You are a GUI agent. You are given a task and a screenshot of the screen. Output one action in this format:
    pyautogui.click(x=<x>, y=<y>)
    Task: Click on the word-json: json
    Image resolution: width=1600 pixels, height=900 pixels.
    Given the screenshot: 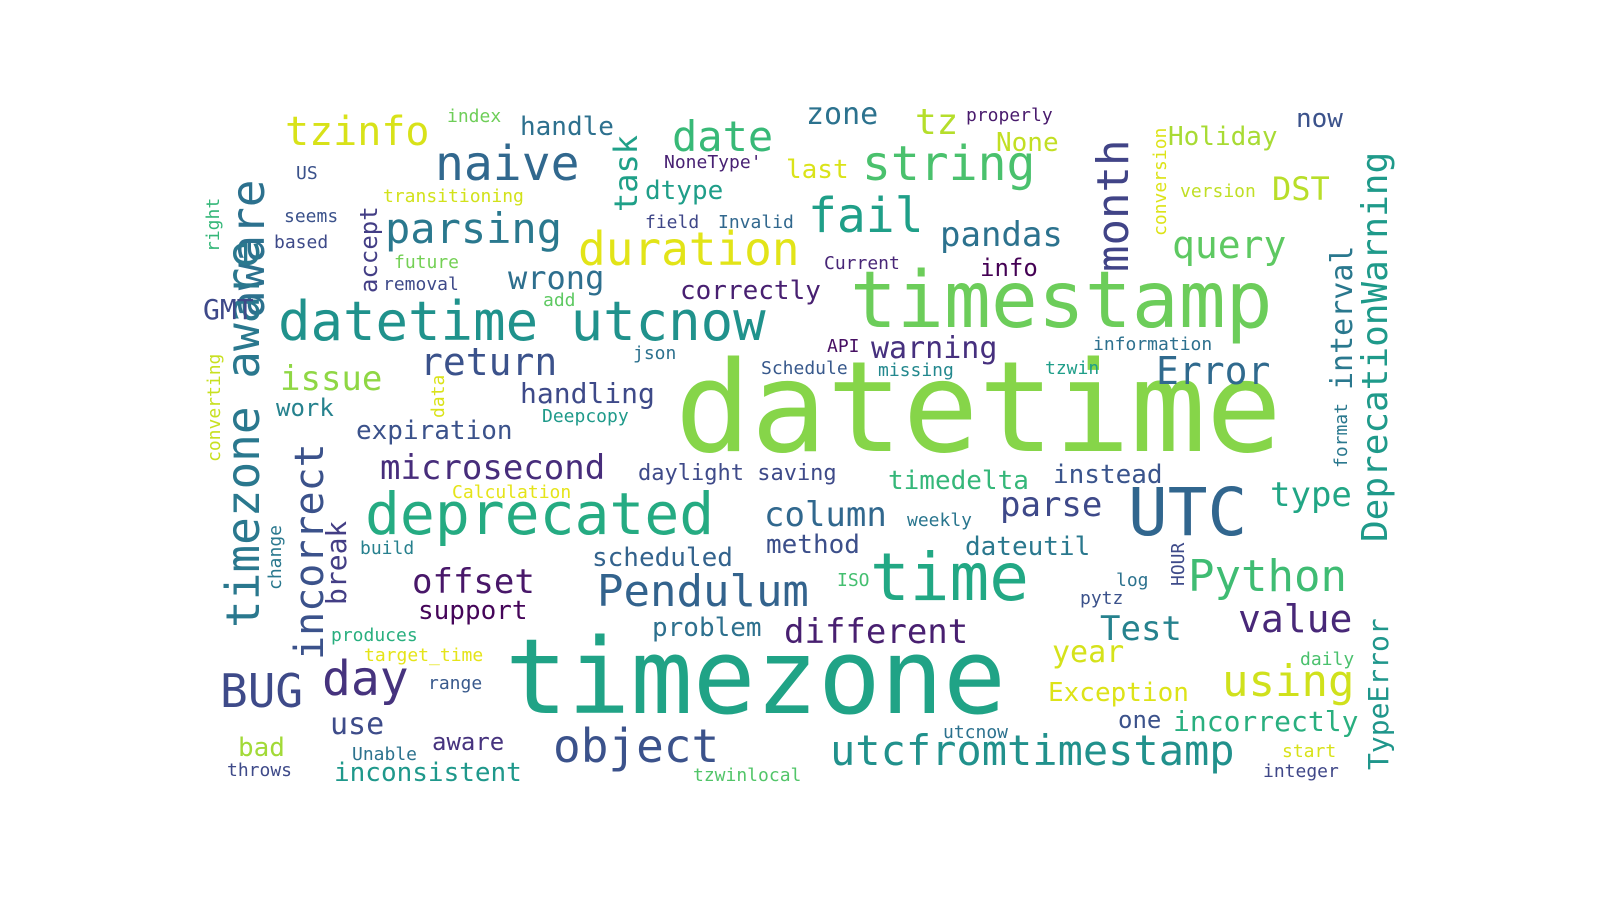 What is the action you would take?
    pyautogui.click(x=655, y=353)
    